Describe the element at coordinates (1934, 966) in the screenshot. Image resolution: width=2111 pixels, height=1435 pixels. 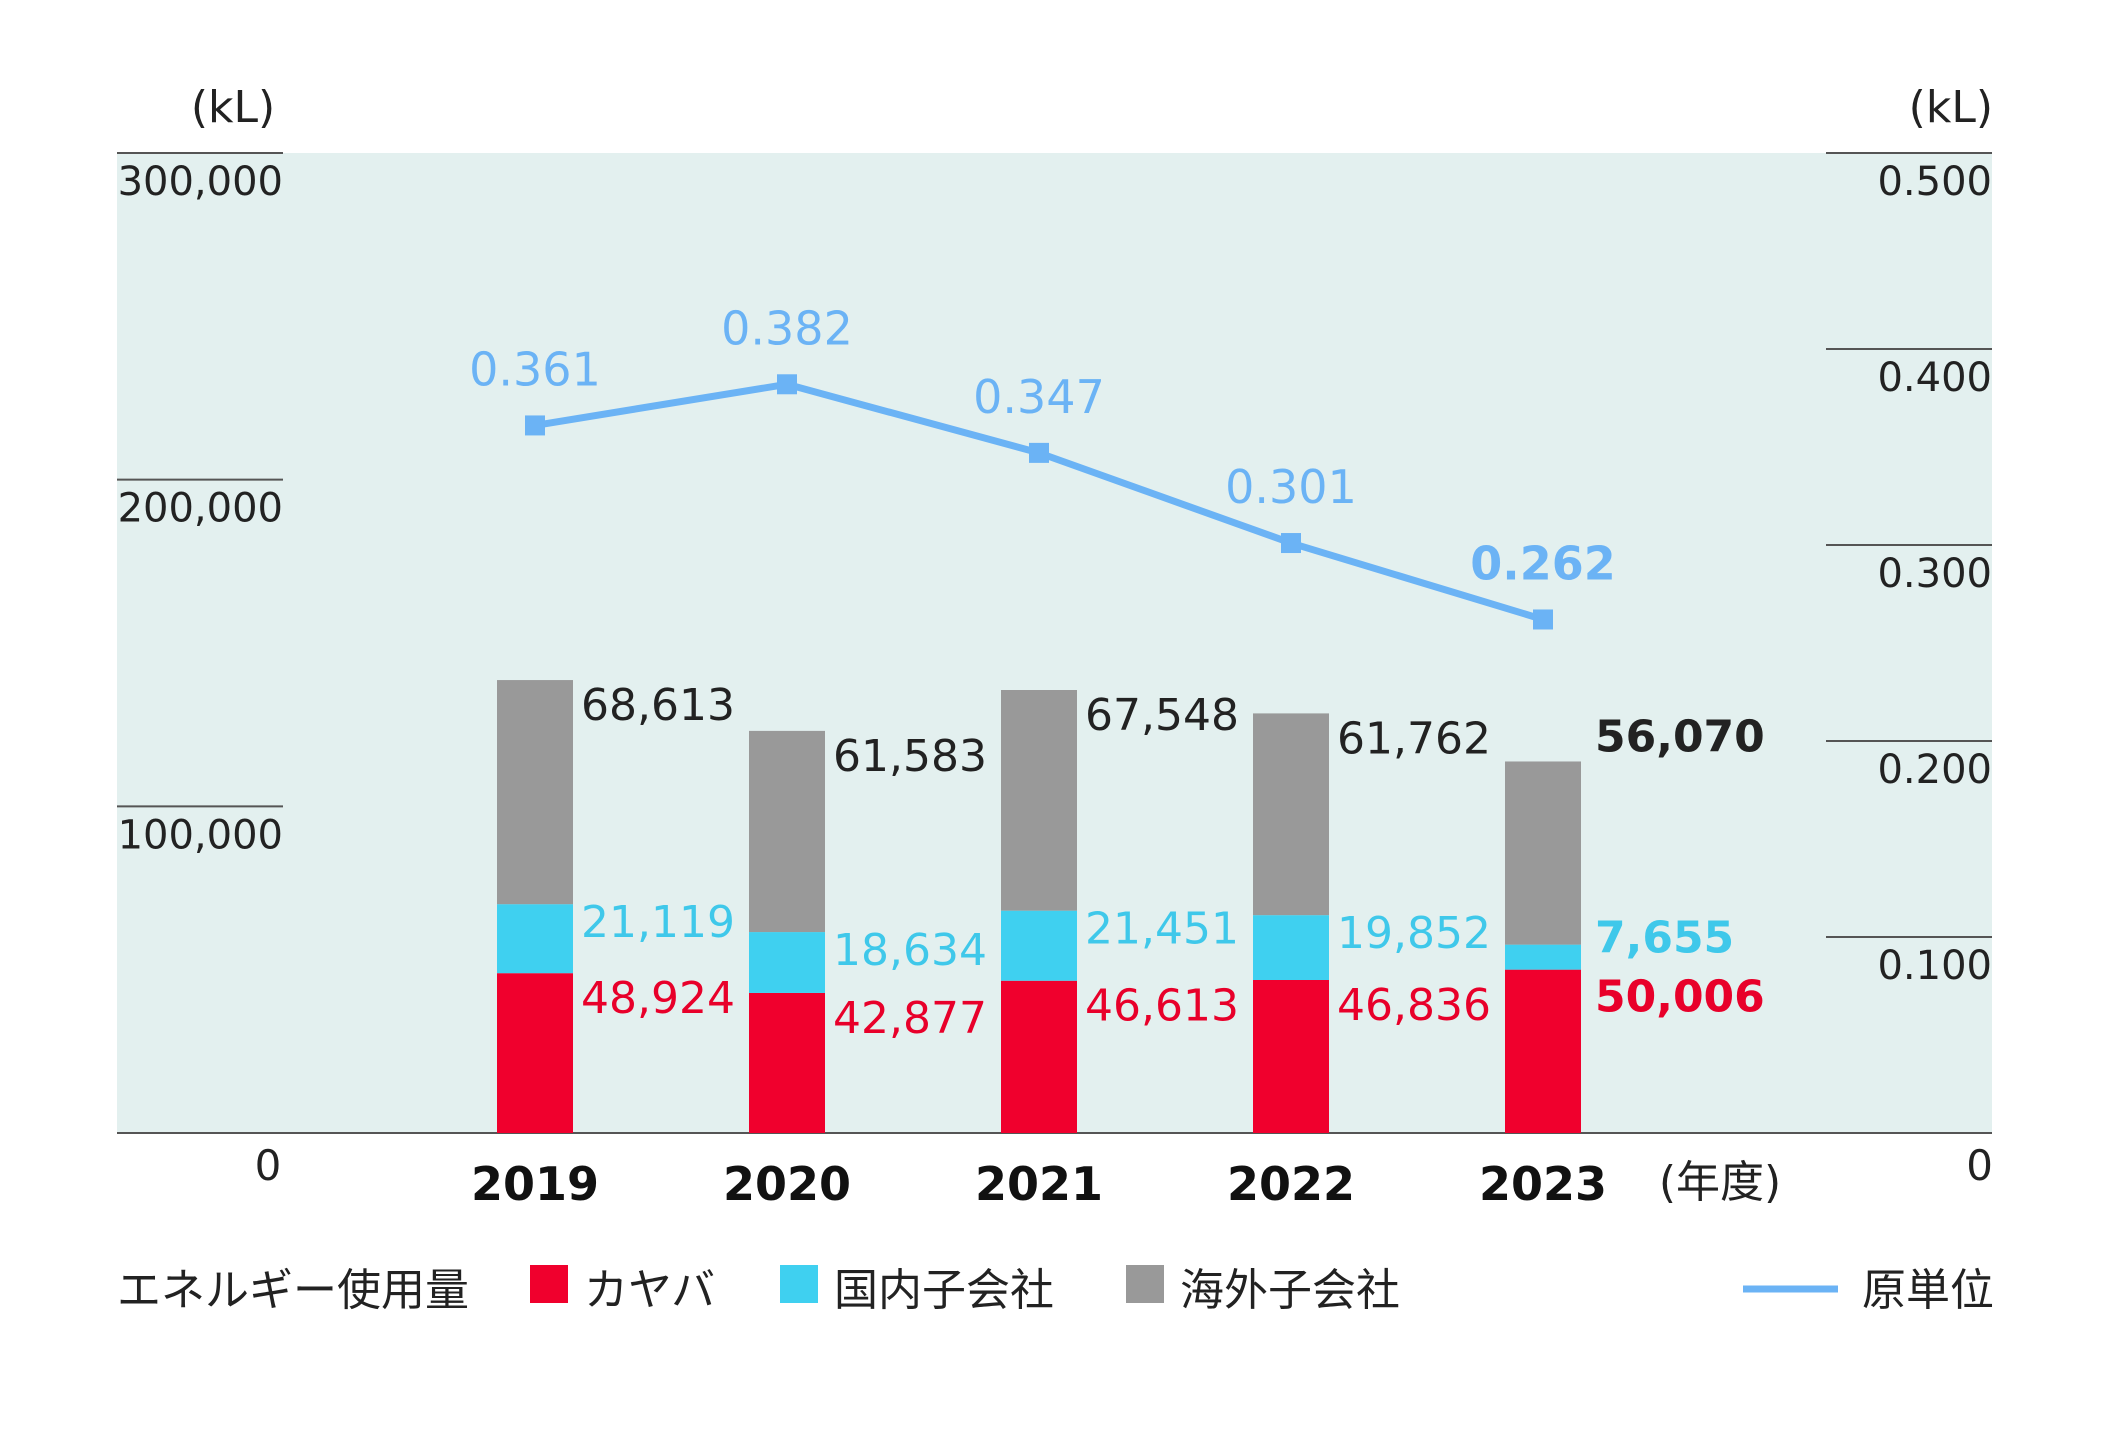
I see `right-axis-tick-label: 0.100` at that location.